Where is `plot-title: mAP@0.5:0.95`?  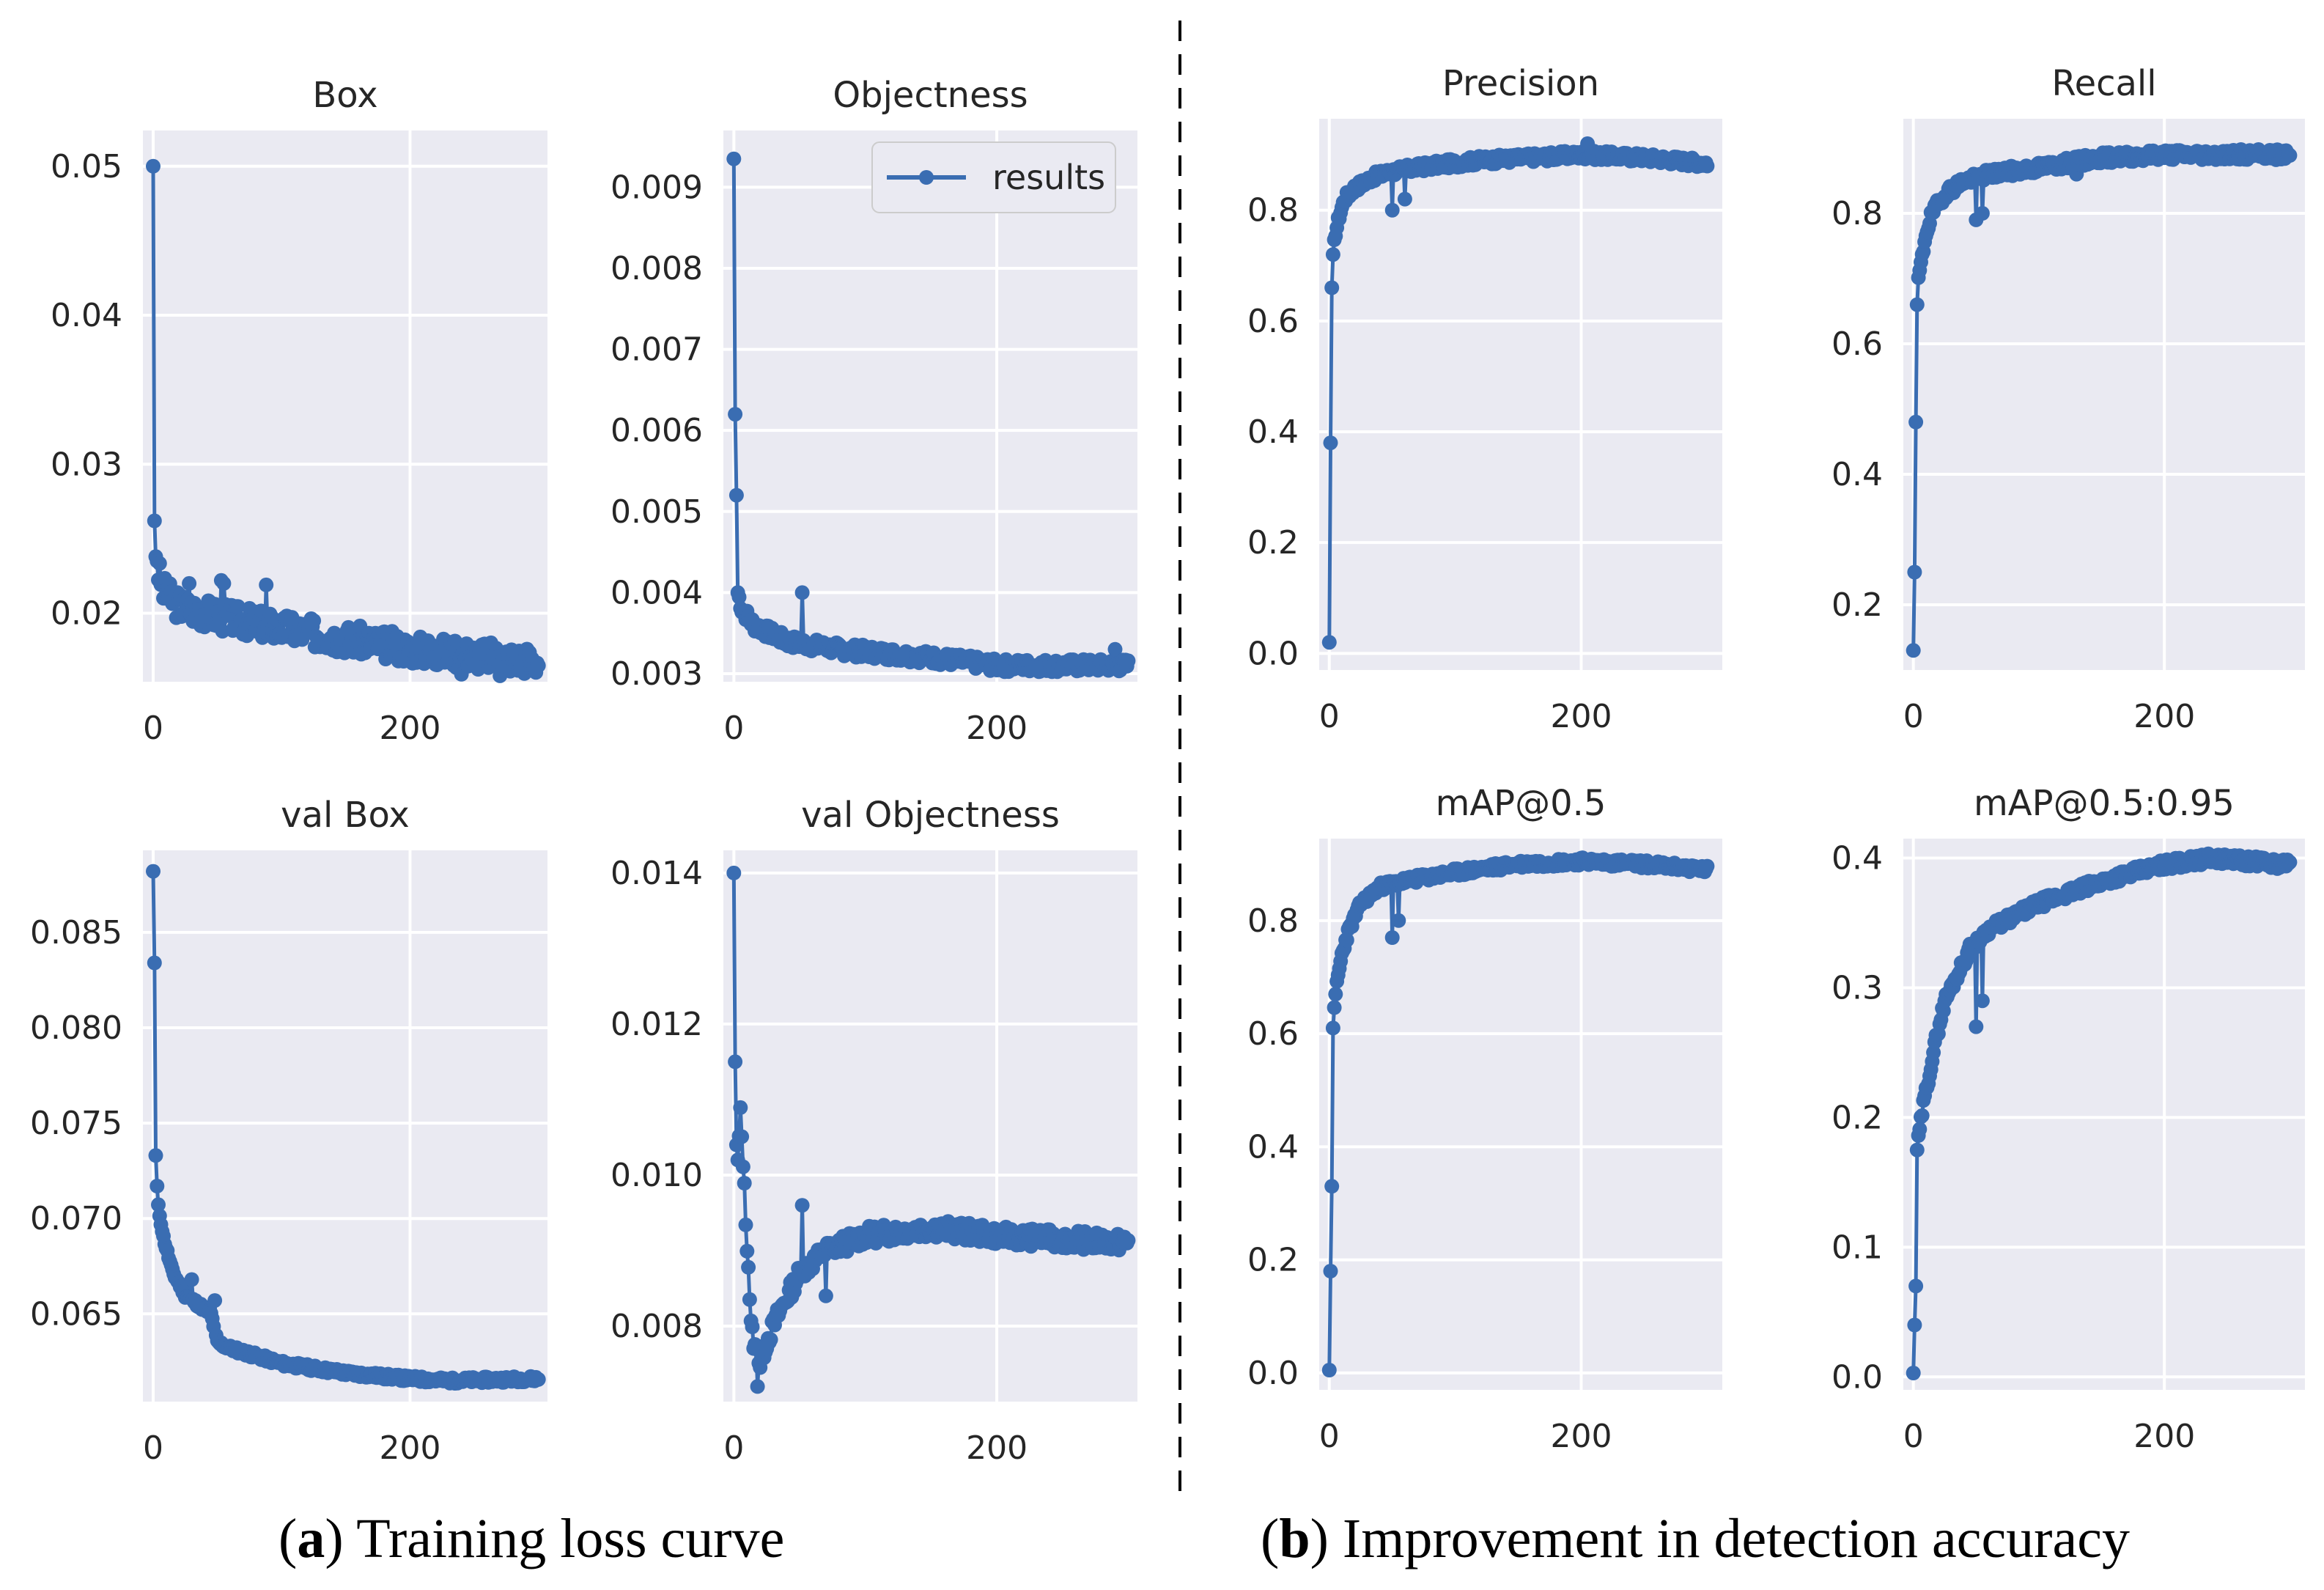 plot-title: mAP@0.5:0.95 is located at coordinates (2104, 803).